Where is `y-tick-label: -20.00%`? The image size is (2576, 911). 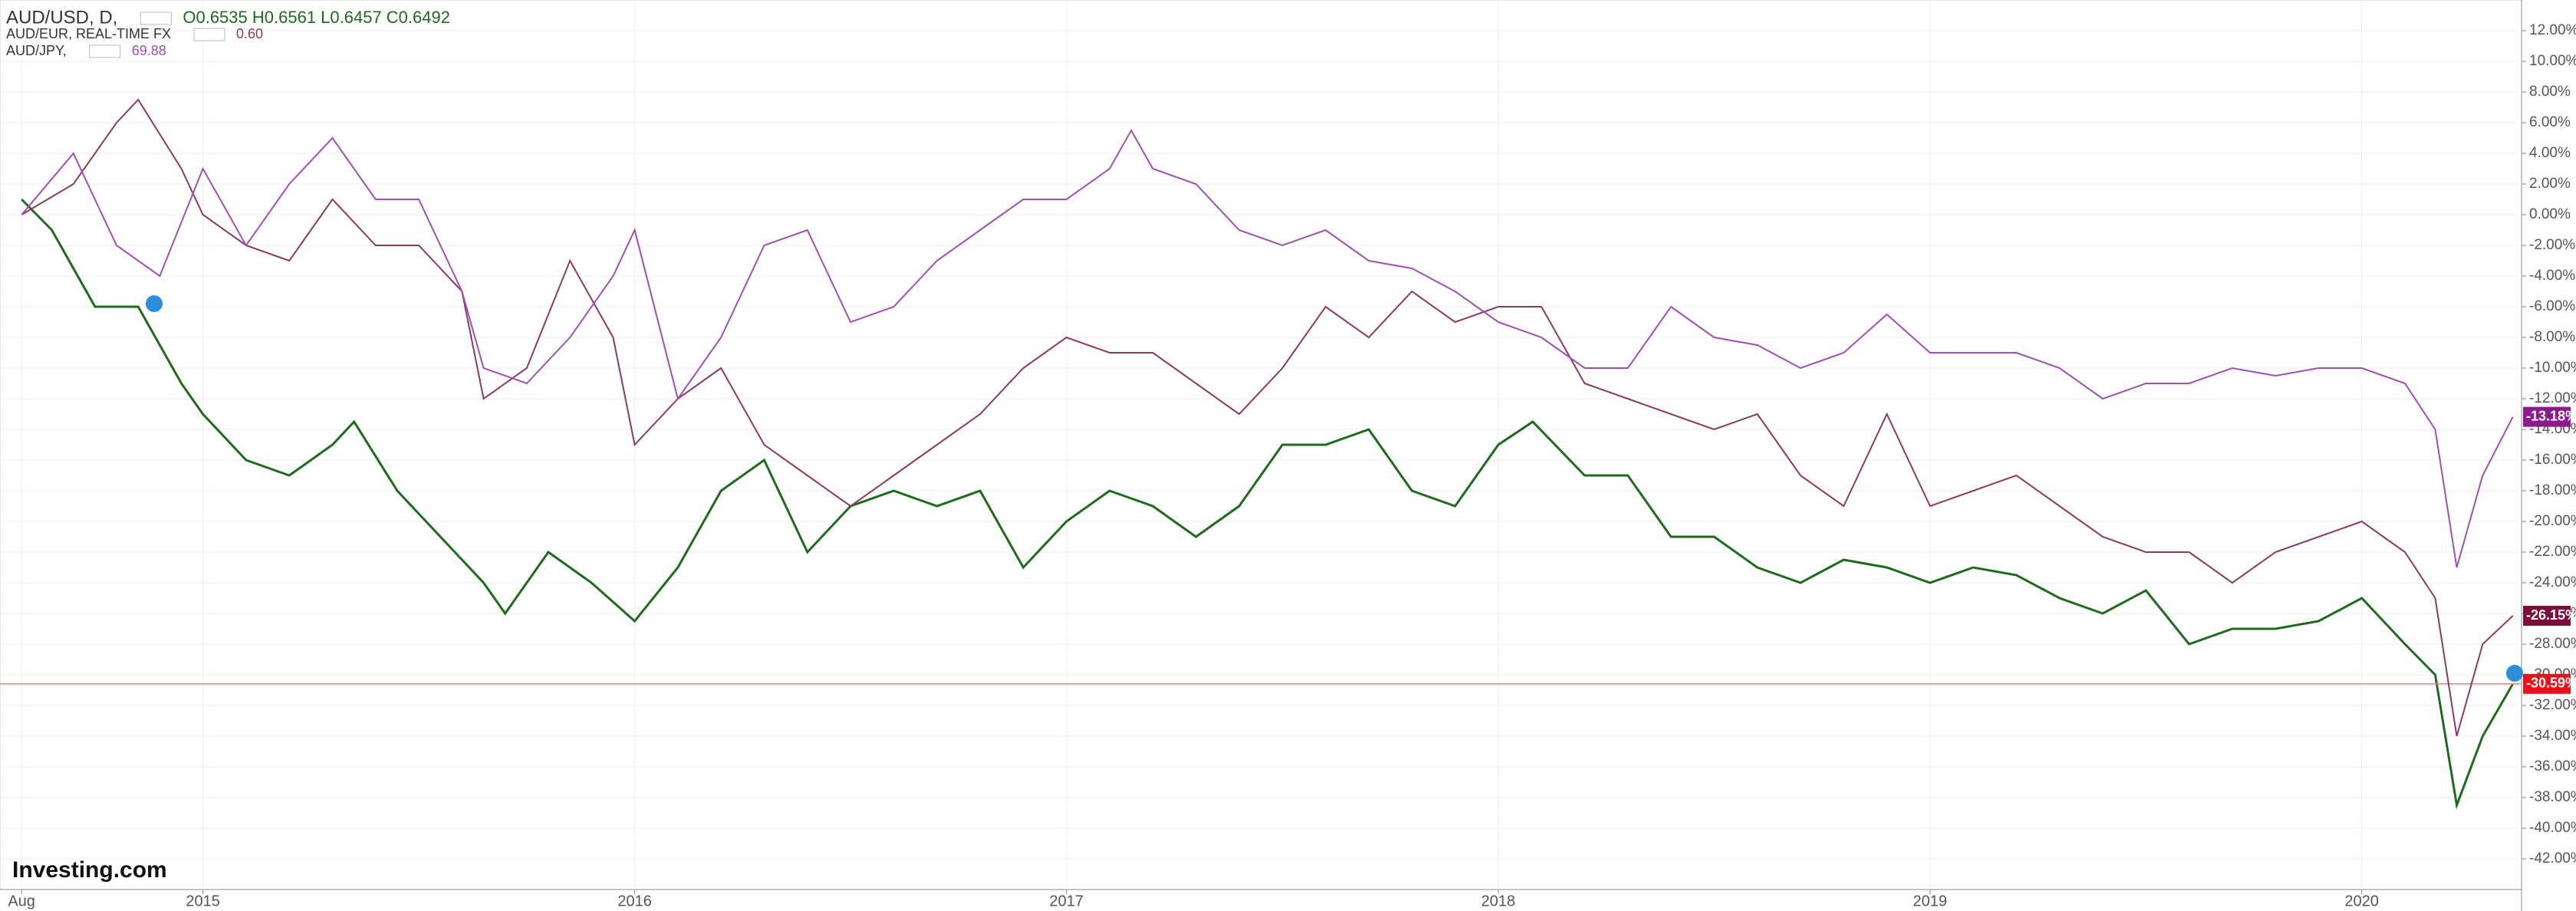
y-tick-label: -20.00% is located at coordinates (2552, 521).